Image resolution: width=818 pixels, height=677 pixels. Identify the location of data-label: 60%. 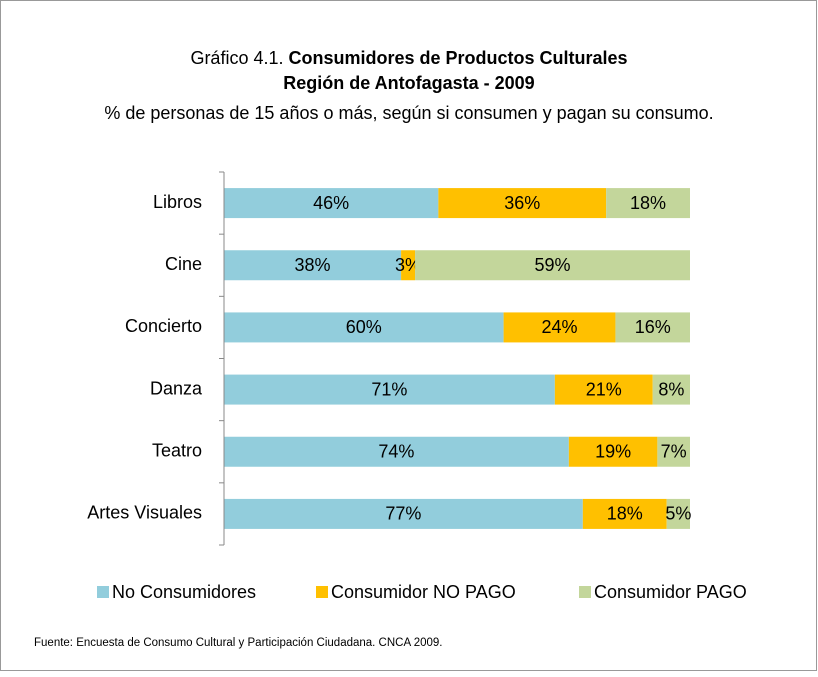
(364, 327).